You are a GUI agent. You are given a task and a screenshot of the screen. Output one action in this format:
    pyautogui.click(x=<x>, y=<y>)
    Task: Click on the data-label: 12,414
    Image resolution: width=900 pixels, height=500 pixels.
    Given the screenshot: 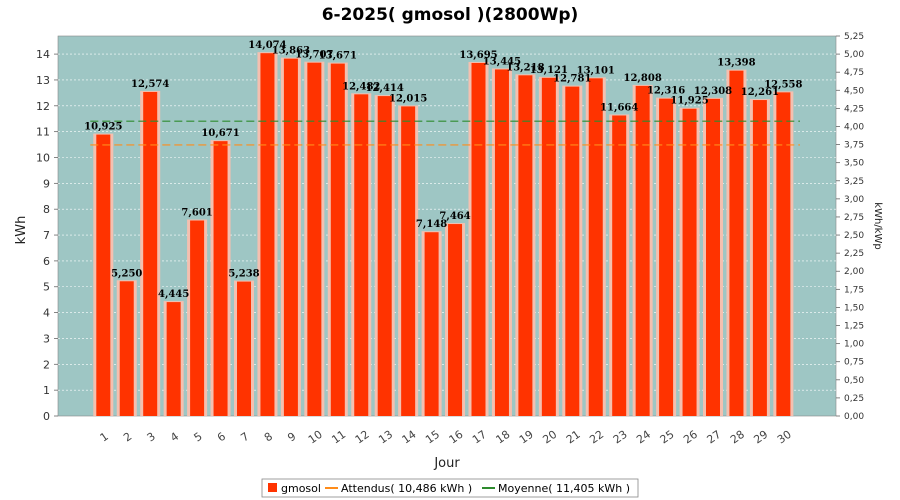 What is the action you would take?
    pyautogui.click(x=385, y=88)
    